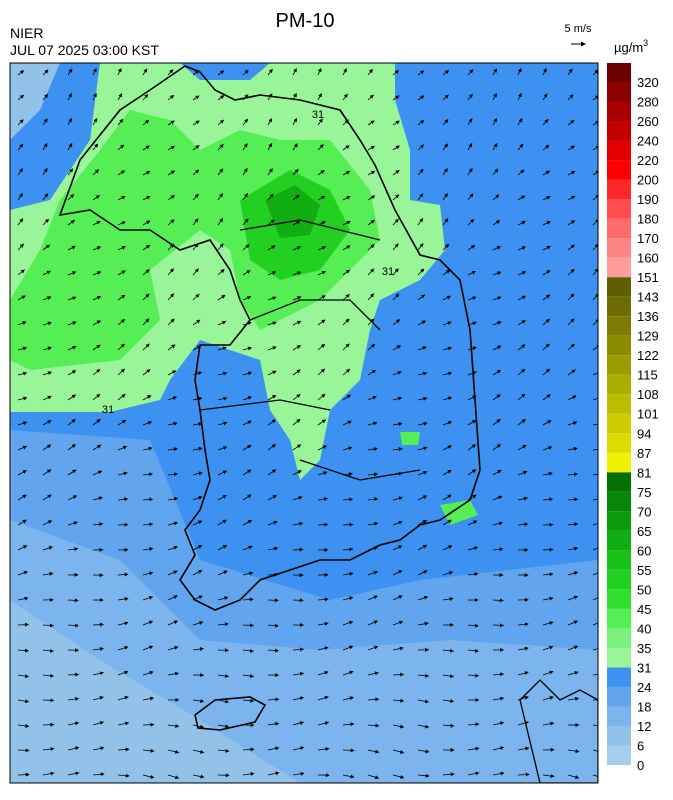  Describe the element at coordinates (648, 336) in the screenshot. I see `colorbar-label: 129` at that location.